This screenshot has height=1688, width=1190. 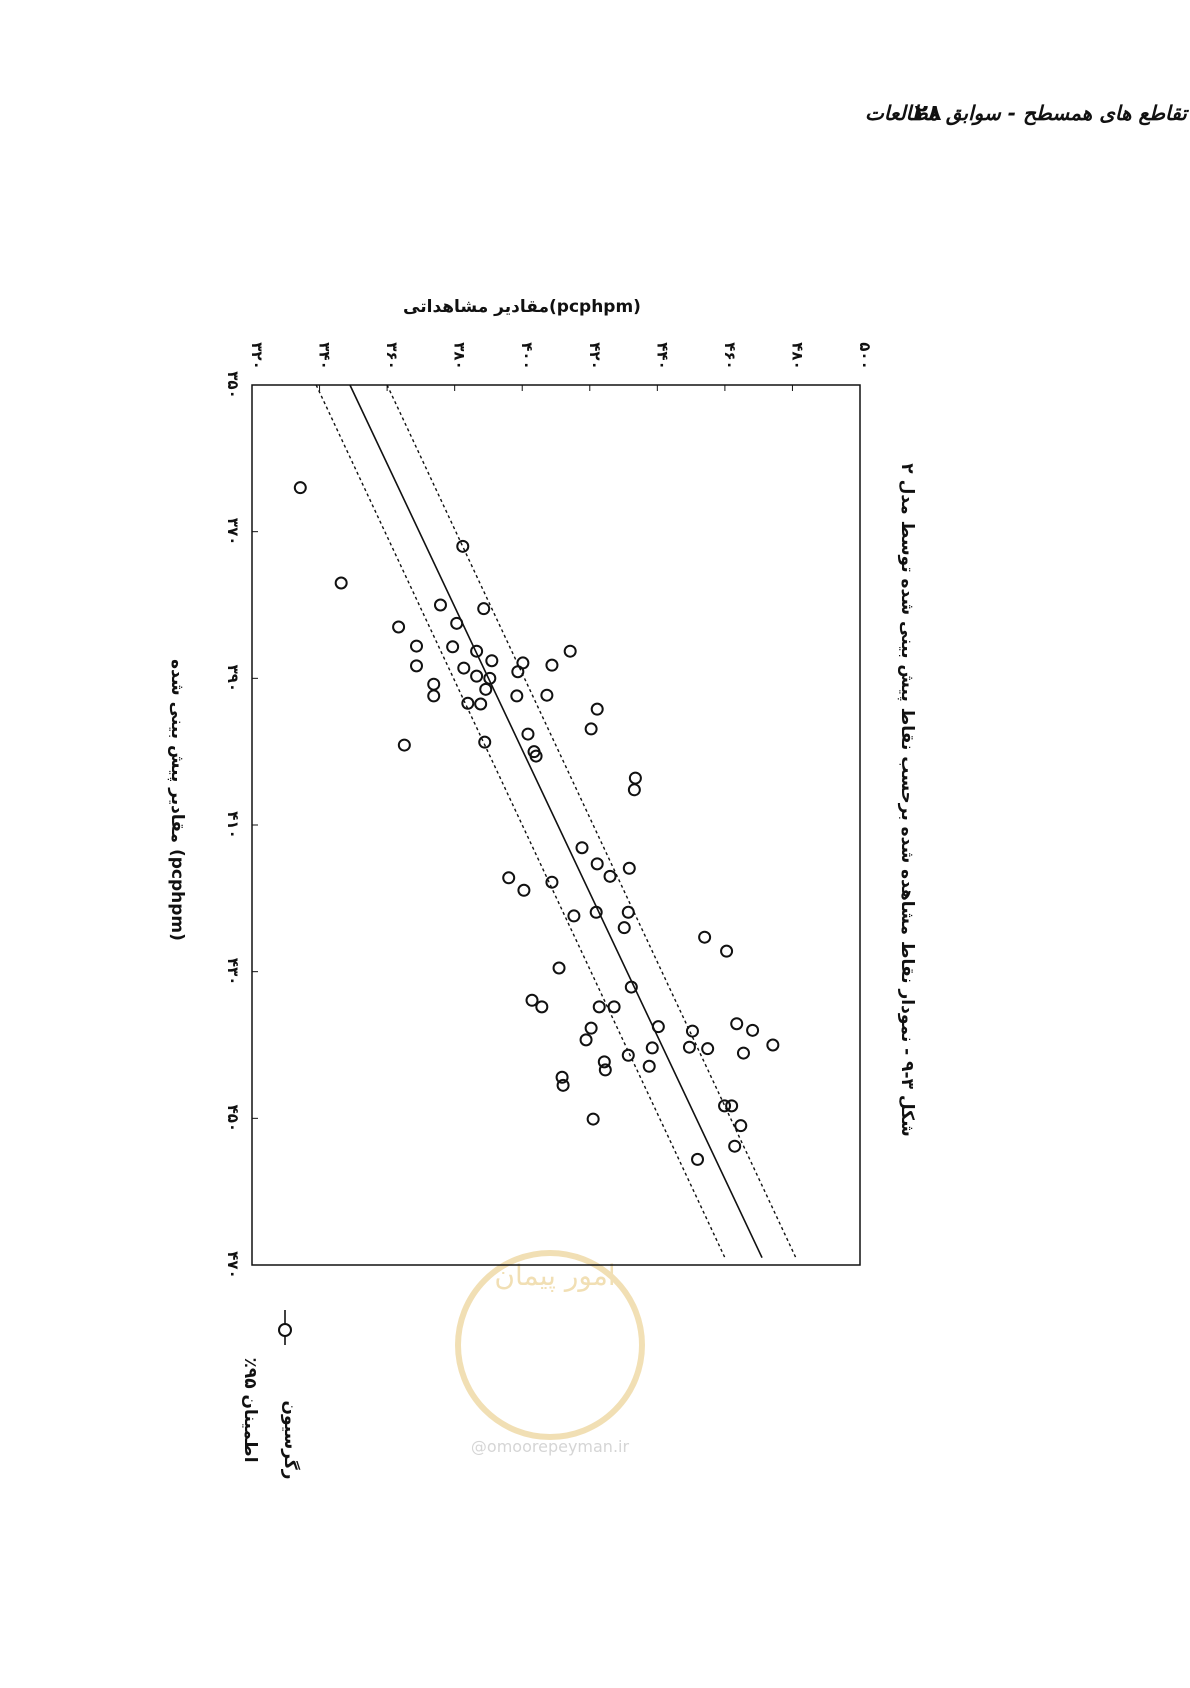 I want to click on y-tick-label: ۴۸۰, so click(x=797, y=355).